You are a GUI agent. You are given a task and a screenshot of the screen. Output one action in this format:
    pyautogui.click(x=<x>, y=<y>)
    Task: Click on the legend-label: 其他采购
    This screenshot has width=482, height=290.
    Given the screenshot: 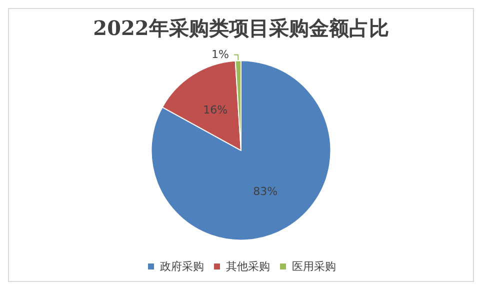 What is the action you would take?
    pyautogui.click(x=248, y=266)
    